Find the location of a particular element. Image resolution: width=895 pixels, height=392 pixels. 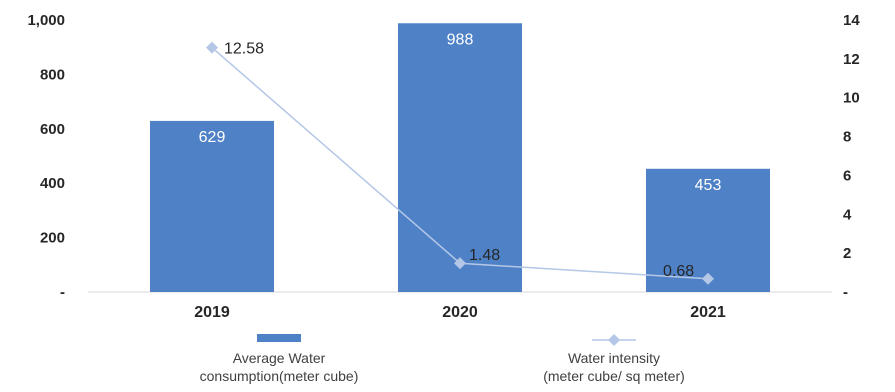

right-axis-tick-label: 12 is located at coordinates (851, 59).